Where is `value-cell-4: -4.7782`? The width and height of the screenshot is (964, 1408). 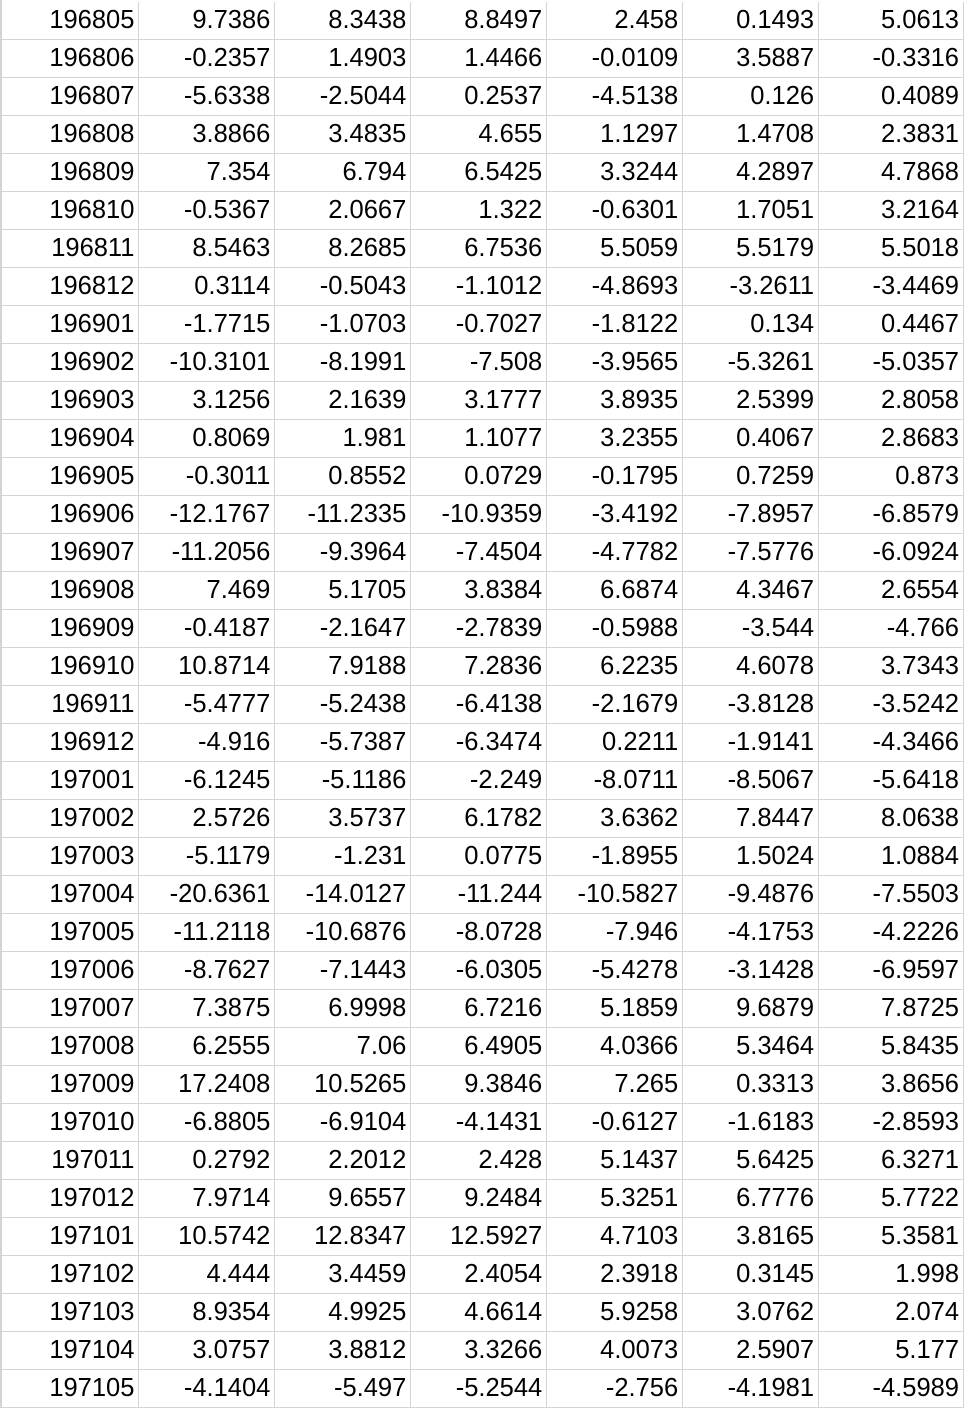
value-cell-4: -4.7782 is located at coordinates (615, 552).